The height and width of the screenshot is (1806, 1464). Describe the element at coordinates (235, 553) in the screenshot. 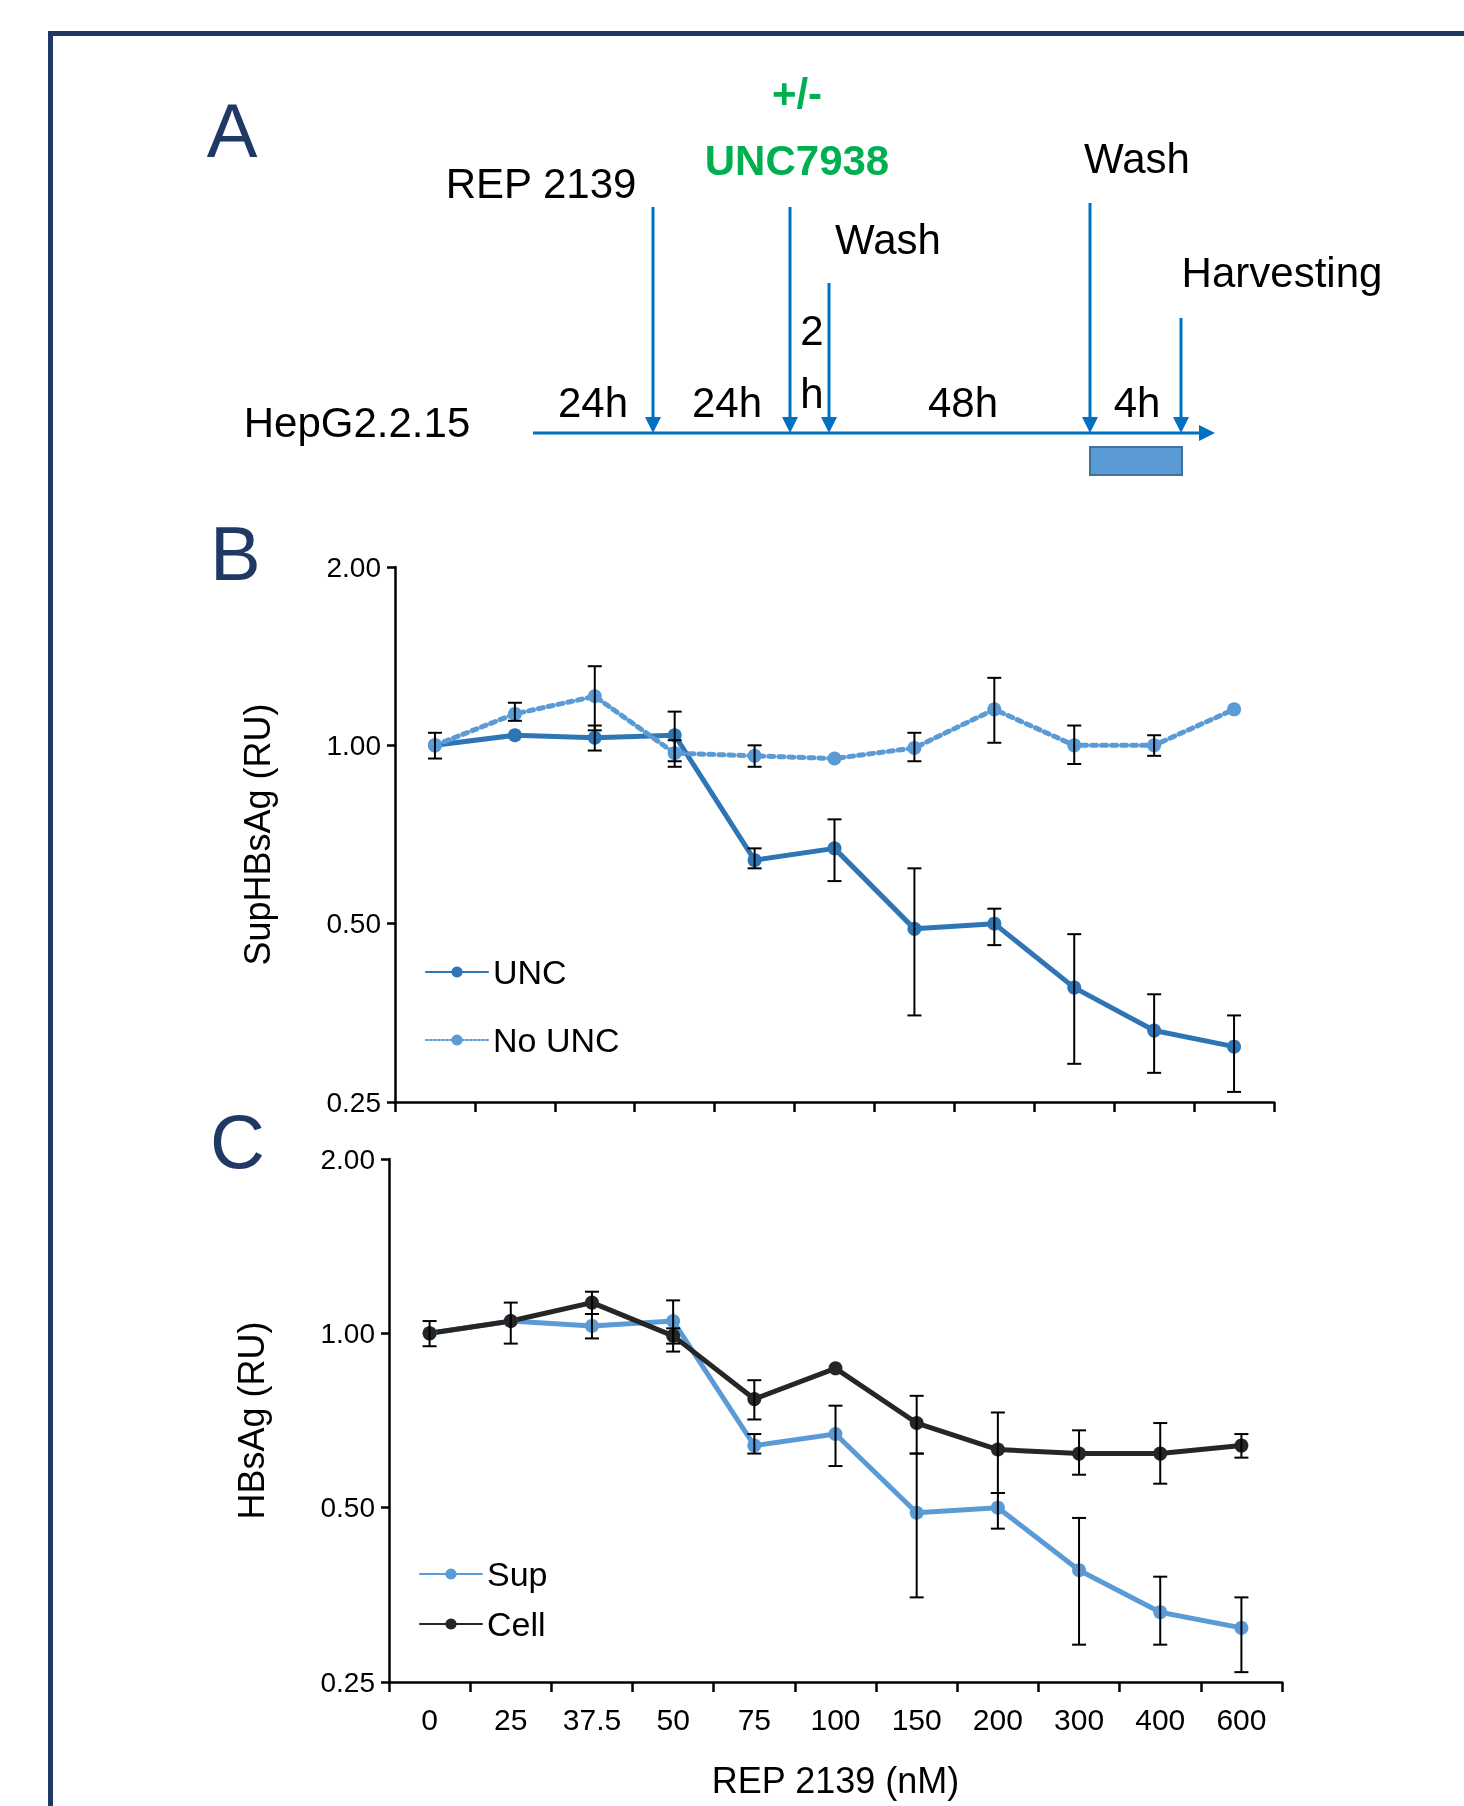

I see `chart-title: B` at that location.